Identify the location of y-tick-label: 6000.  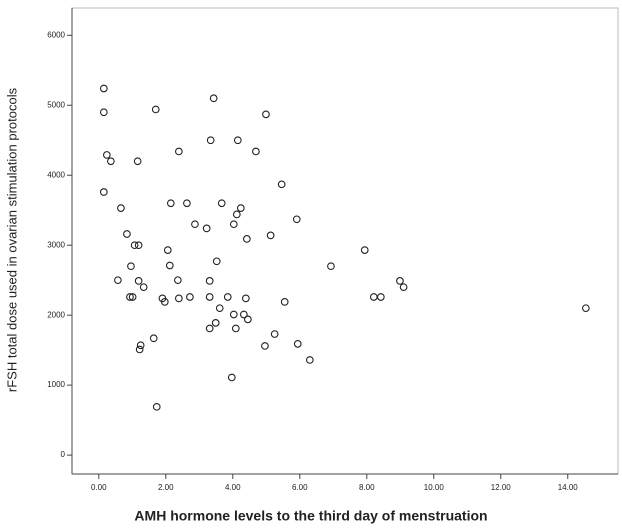
(56, 34).